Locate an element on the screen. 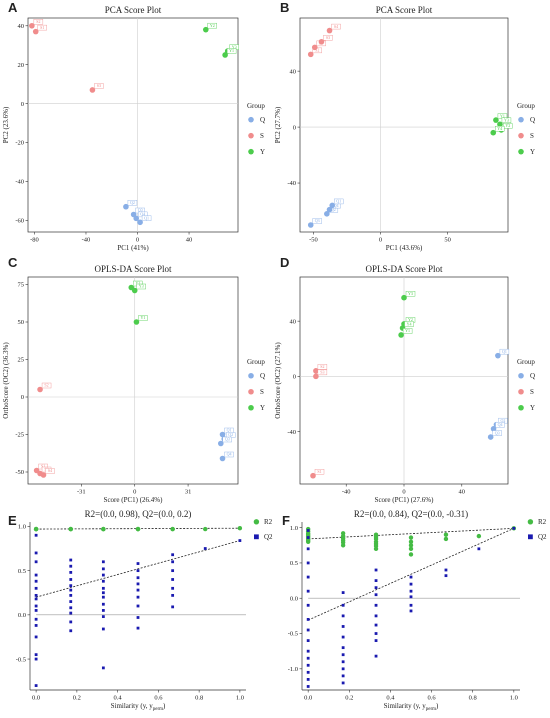  x-tick-label: 0.4 is located at coordinates (118, 698).